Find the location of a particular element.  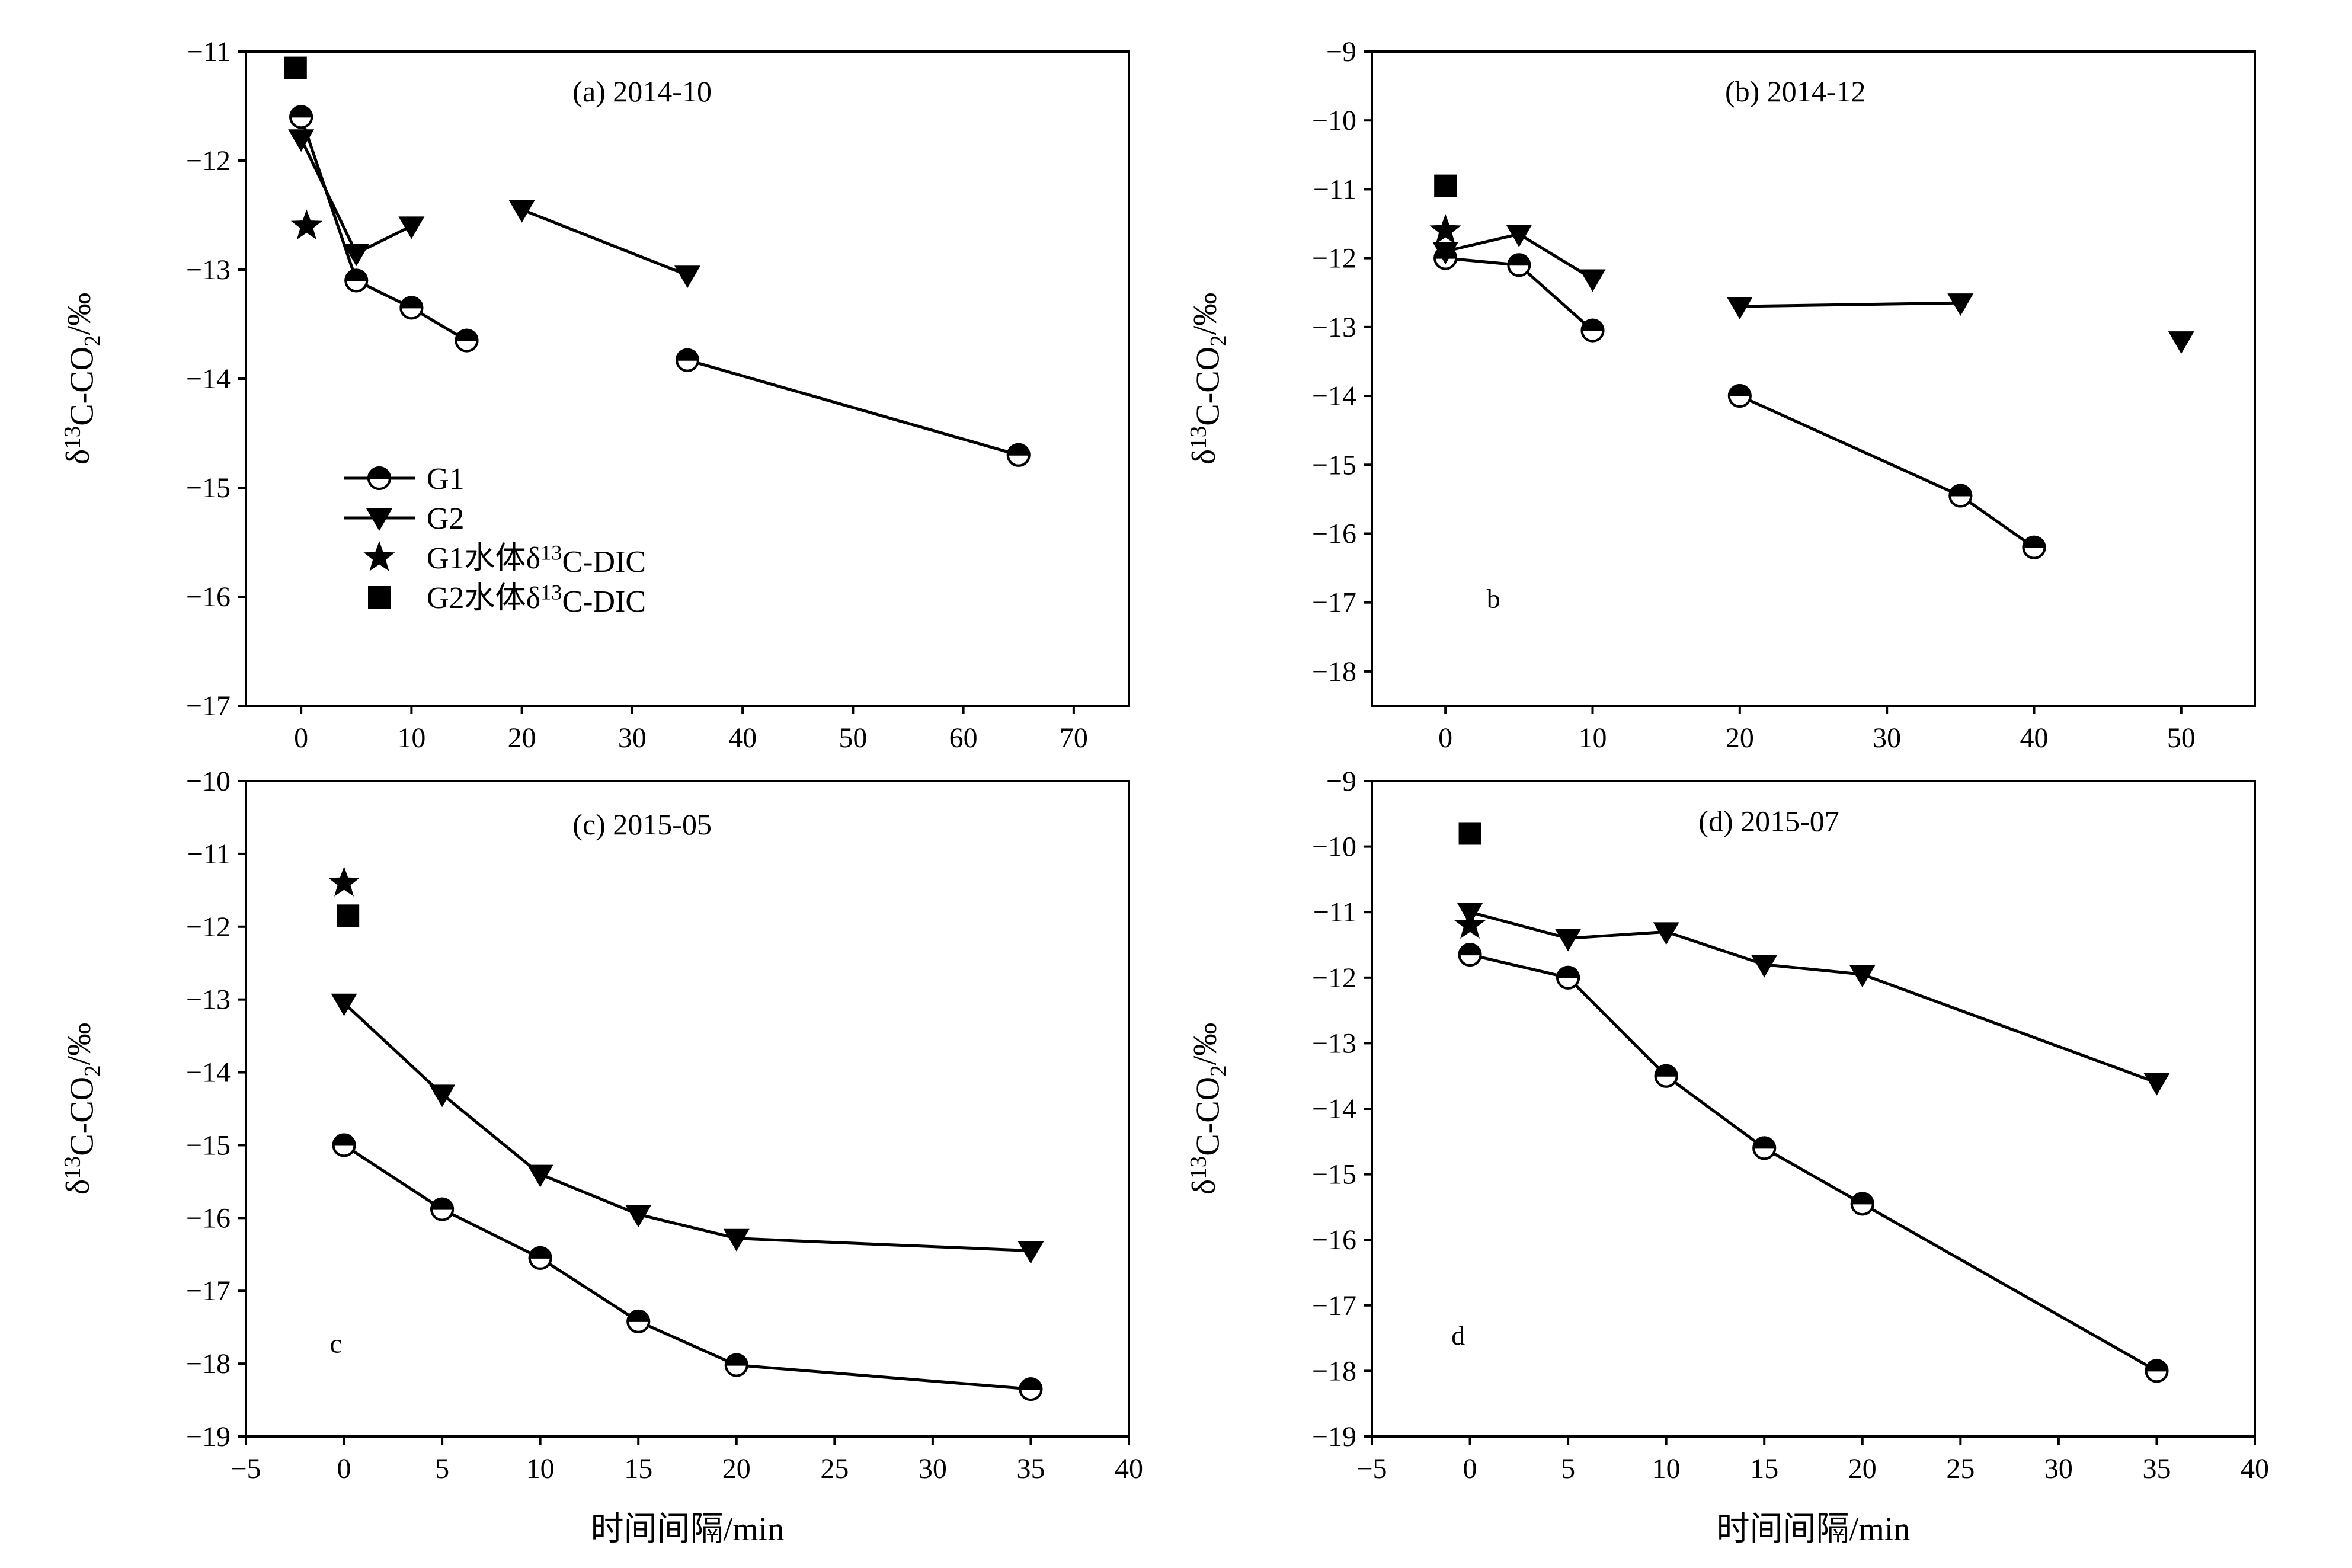

x-tick-label: 25 is located at coordinates (834, 1468).